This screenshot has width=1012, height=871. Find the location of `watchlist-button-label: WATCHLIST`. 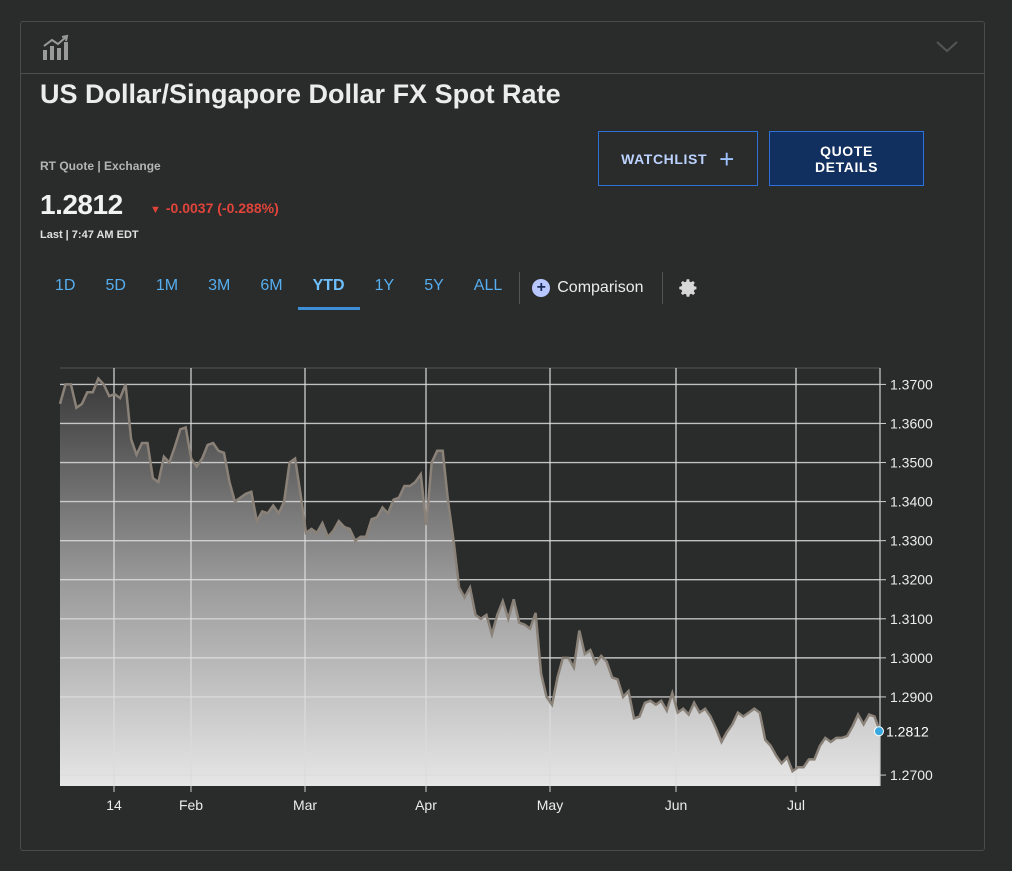

watchlist-button-label: WATCHLIST is located at coordinates (664, 158).